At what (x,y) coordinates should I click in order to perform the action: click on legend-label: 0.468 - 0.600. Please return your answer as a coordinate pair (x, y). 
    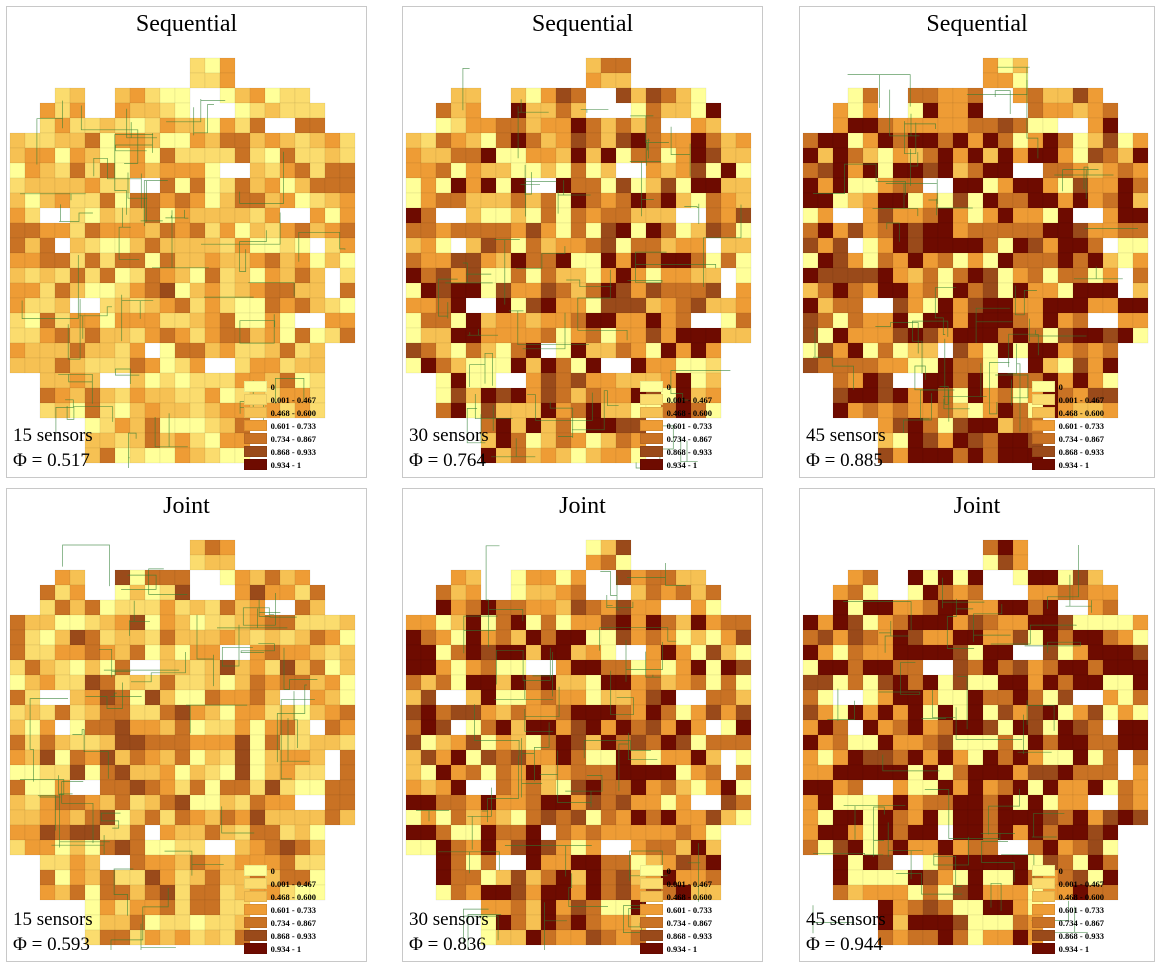
    Looking at the image, I should click on (293, 412).